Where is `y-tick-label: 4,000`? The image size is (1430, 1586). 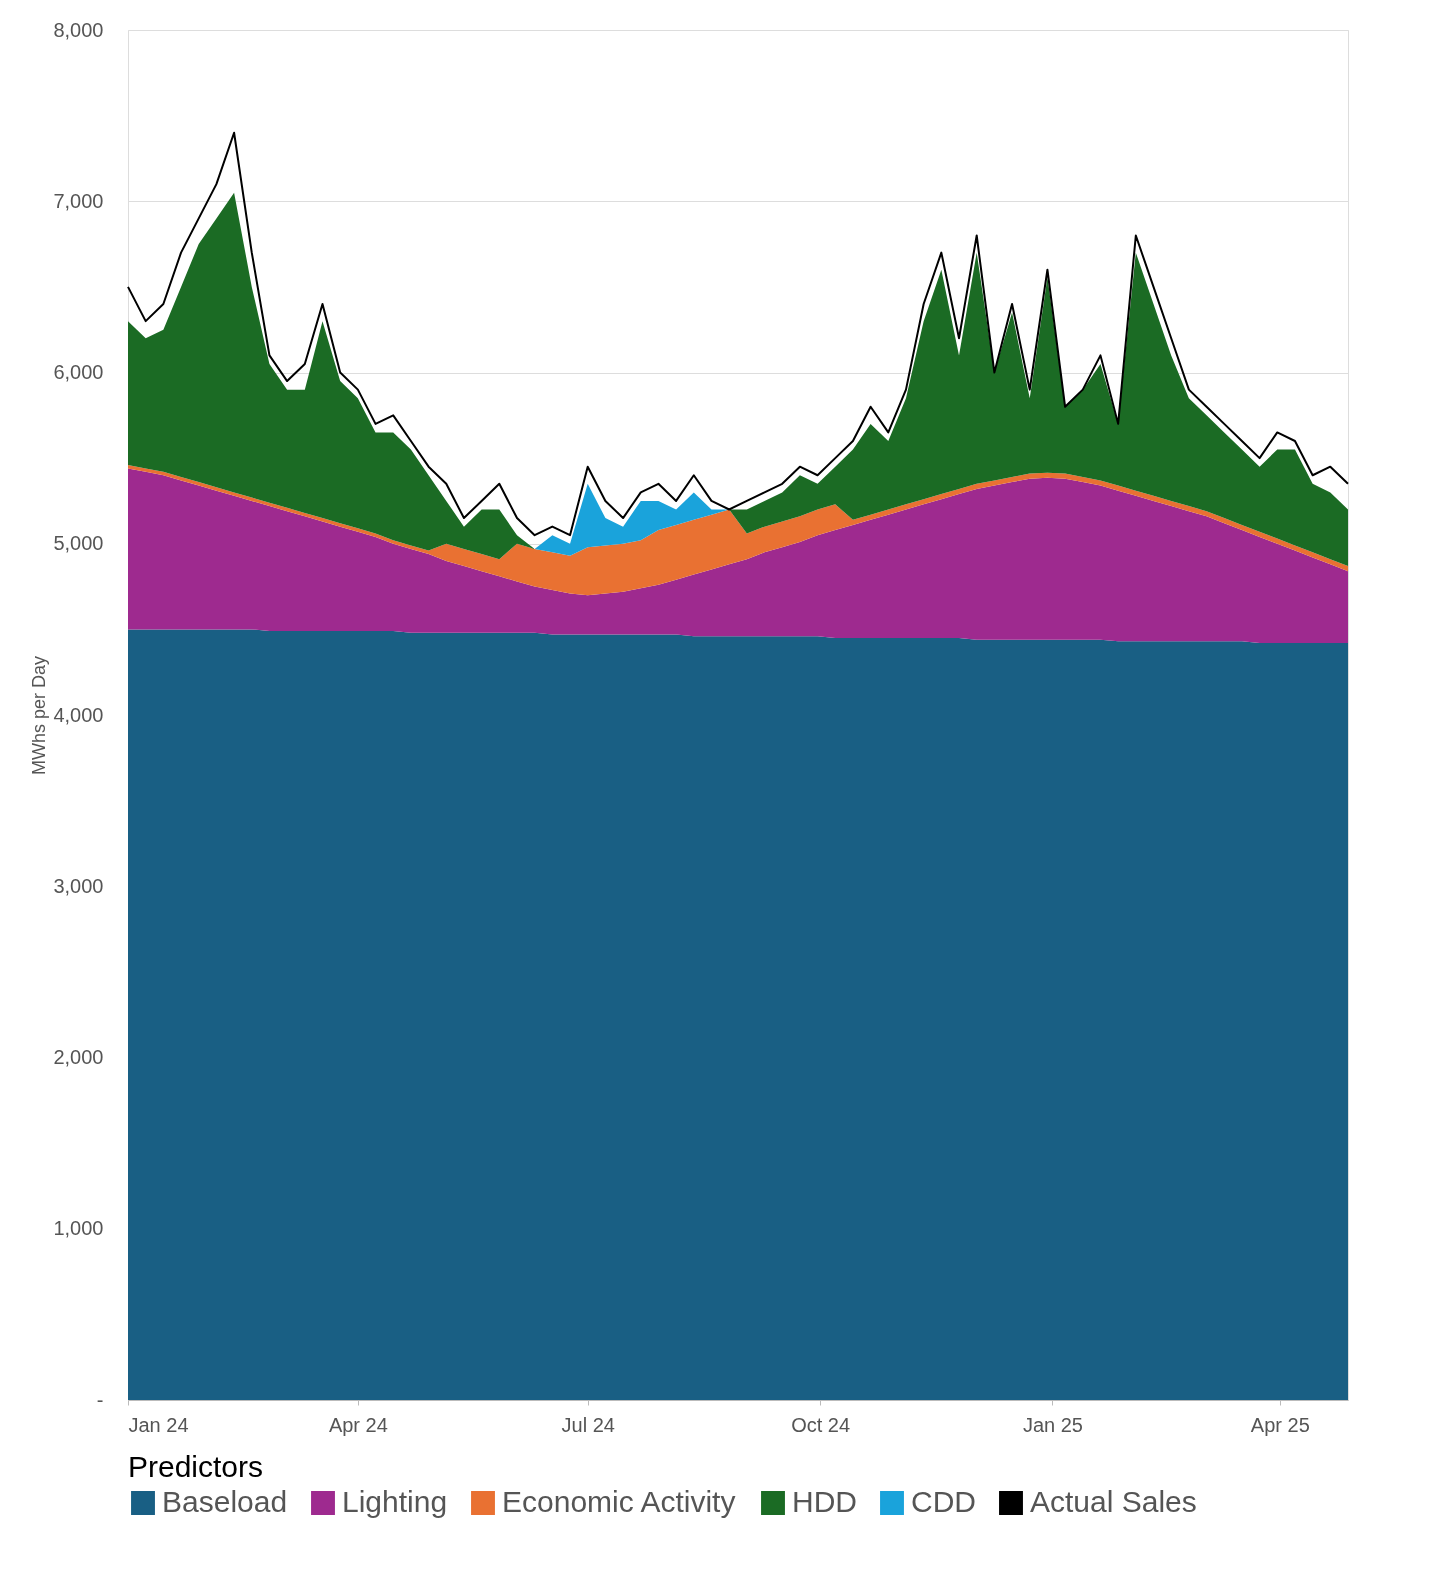 y-tick-label: 4,000 is located at coordinates (78, 714).